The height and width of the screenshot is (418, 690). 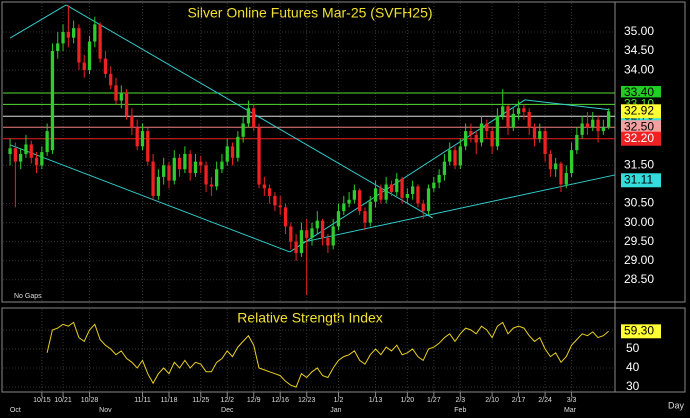 I want to click on rsi-last-label-box, so click(x=641, y=331).